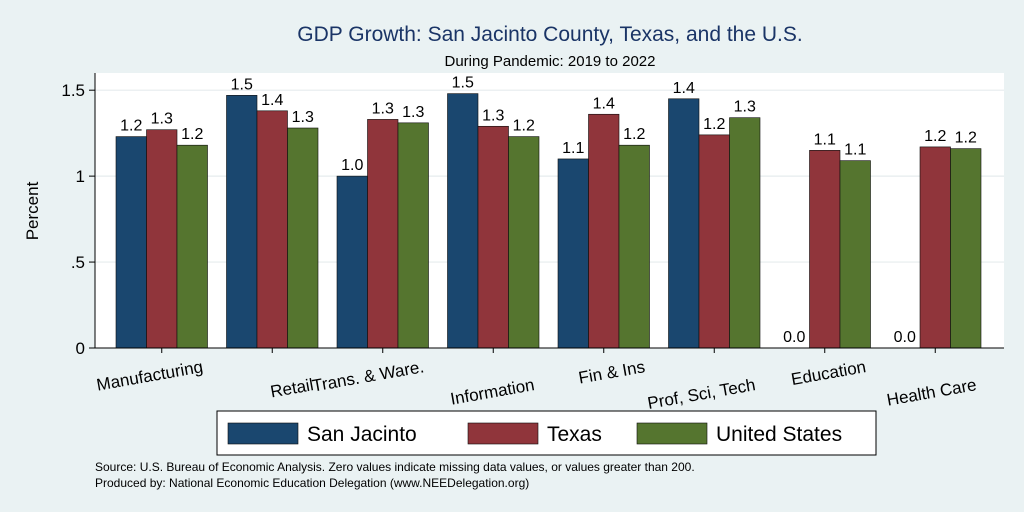 The height and width of the screenshot is (512, 1024). Describe the element at coordinates (80, 176) in the screenshot. I see `y-tick-label: 1` at that location.